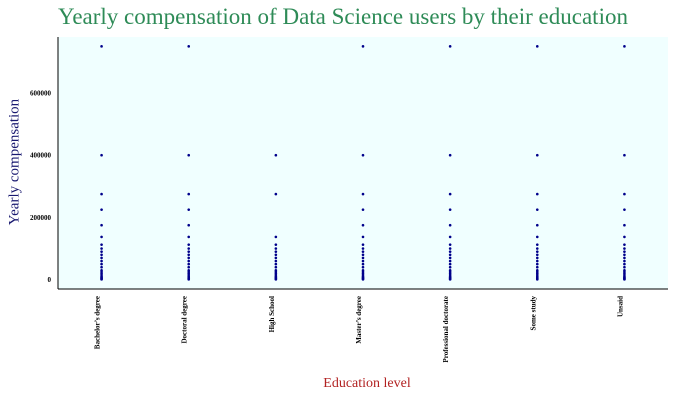  I want to click on y-tick-label: 400000, so click(41, 156).